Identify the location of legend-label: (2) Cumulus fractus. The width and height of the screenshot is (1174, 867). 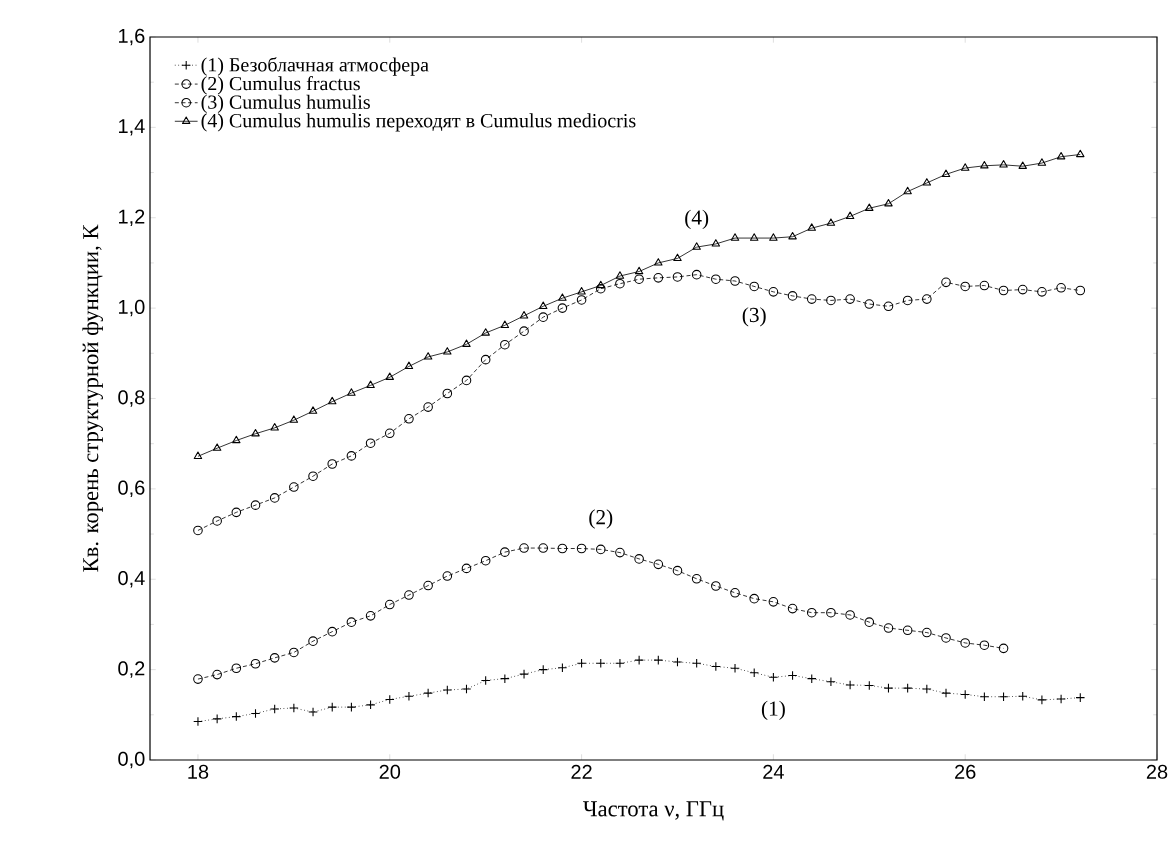
(280, 85).